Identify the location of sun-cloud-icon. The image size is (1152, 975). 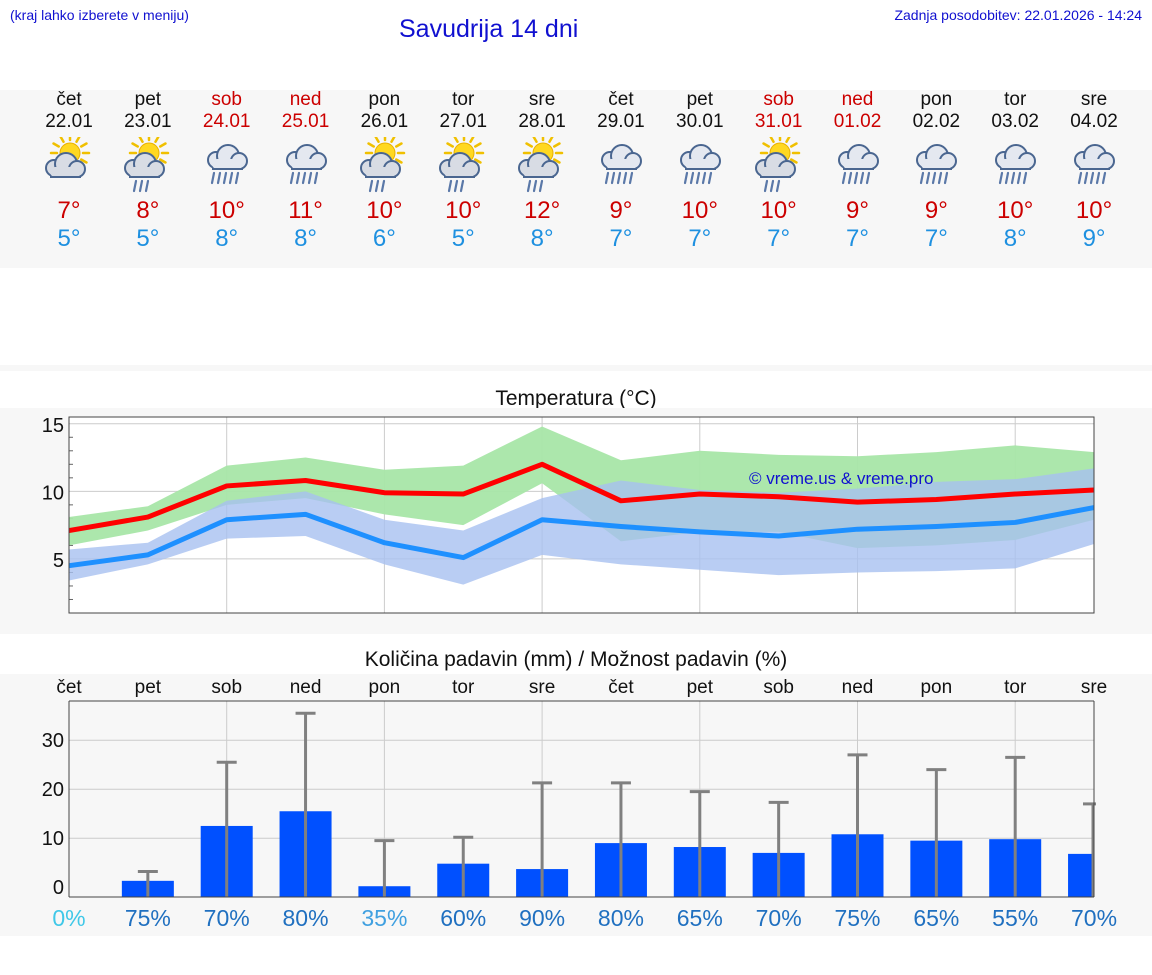
(69, 165).